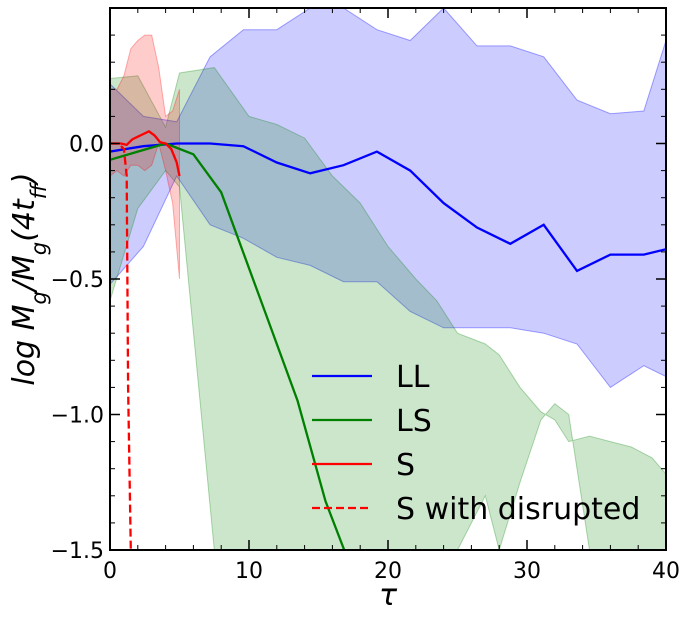 The height and width of the screenshot is (618, 689). I want to click on legend-label: LS, so click(414, 421).